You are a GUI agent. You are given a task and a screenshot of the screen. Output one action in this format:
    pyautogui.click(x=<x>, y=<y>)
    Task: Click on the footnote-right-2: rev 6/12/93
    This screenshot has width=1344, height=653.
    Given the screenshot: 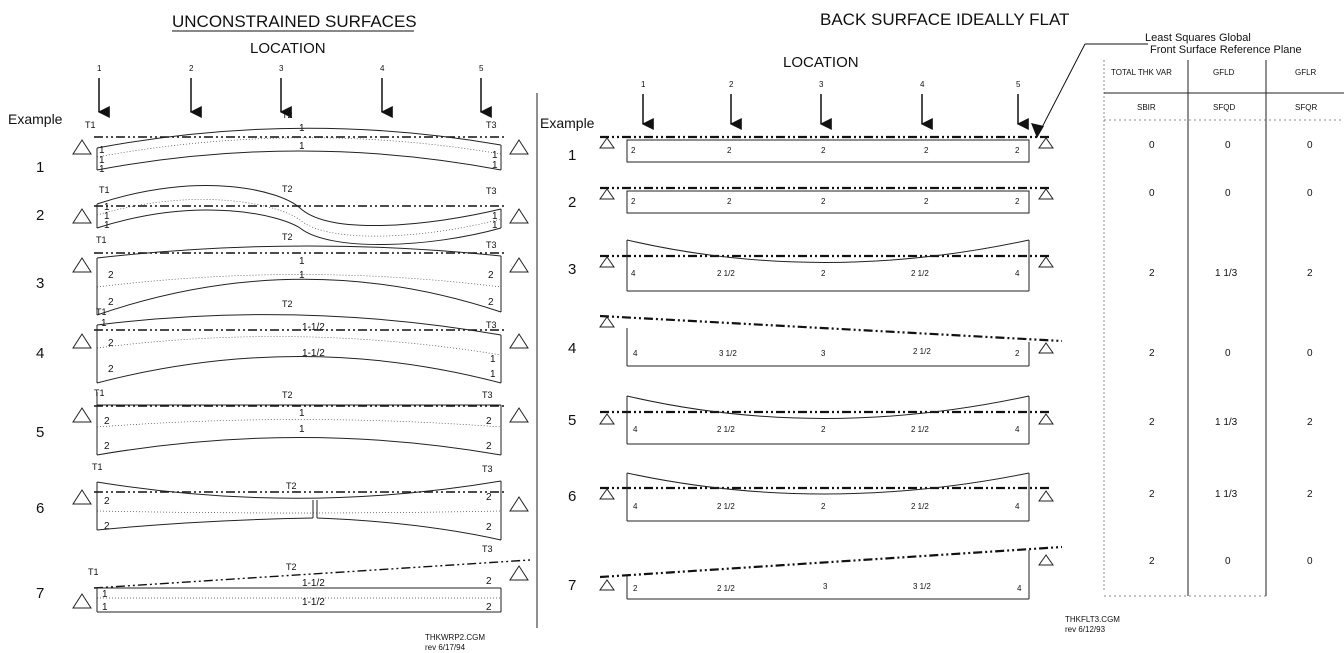 What is the action you would take?
    pyautogui.click(x=1085, y=629)
    